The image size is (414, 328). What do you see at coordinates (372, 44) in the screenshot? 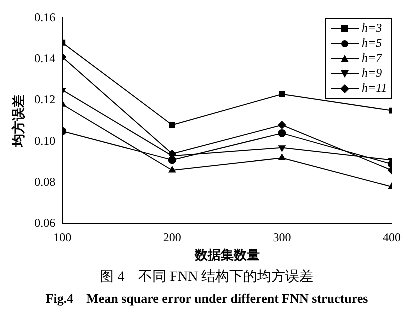
I see `legend-label: h=5` at bounding box center [372, 44].